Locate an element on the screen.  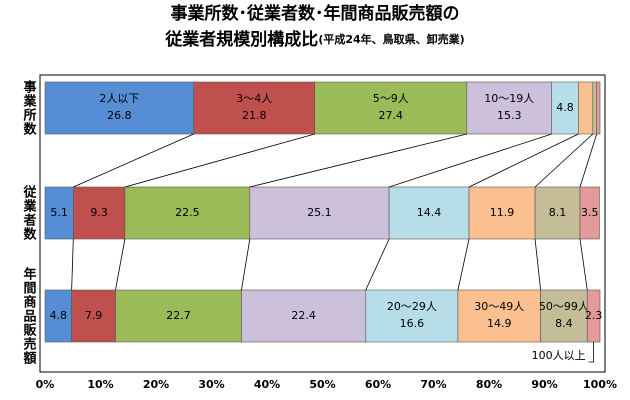
value-label: 22.4 is located at coordinates (303, 315).